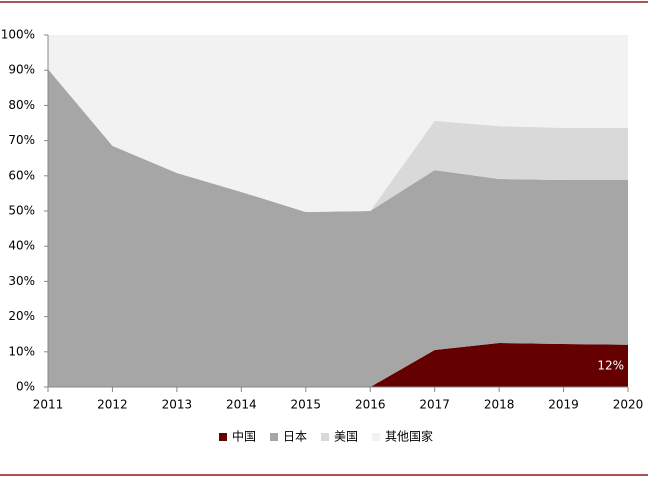  I want to click on y-tick-label: 40%, so click(21, 246).